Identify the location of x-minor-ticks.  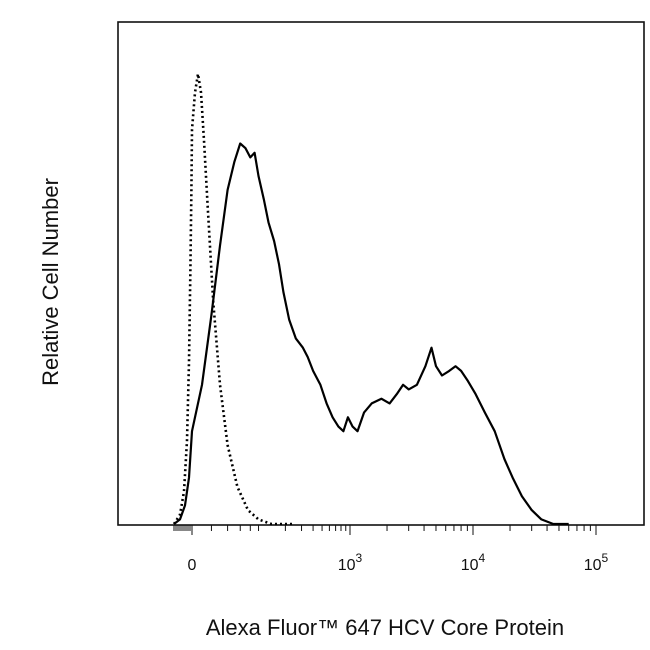
(385, 530).